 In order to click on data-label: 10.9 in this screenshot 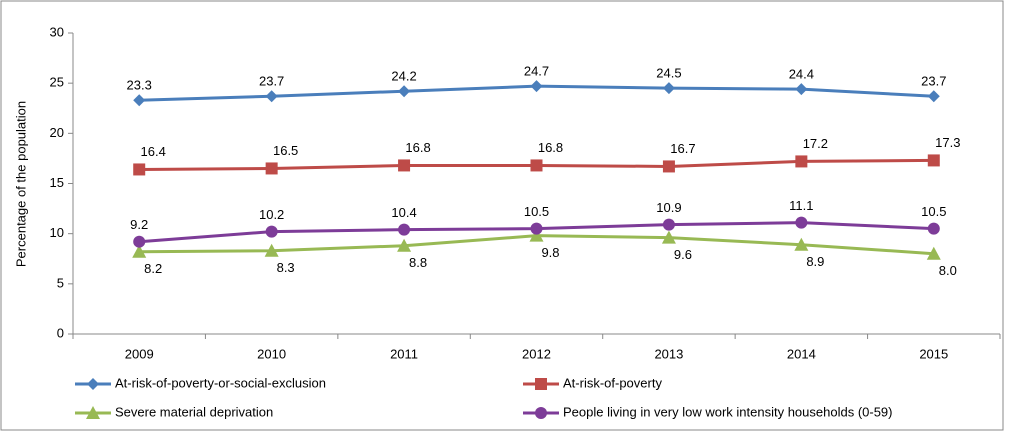, I will do `click(668, 207)`.